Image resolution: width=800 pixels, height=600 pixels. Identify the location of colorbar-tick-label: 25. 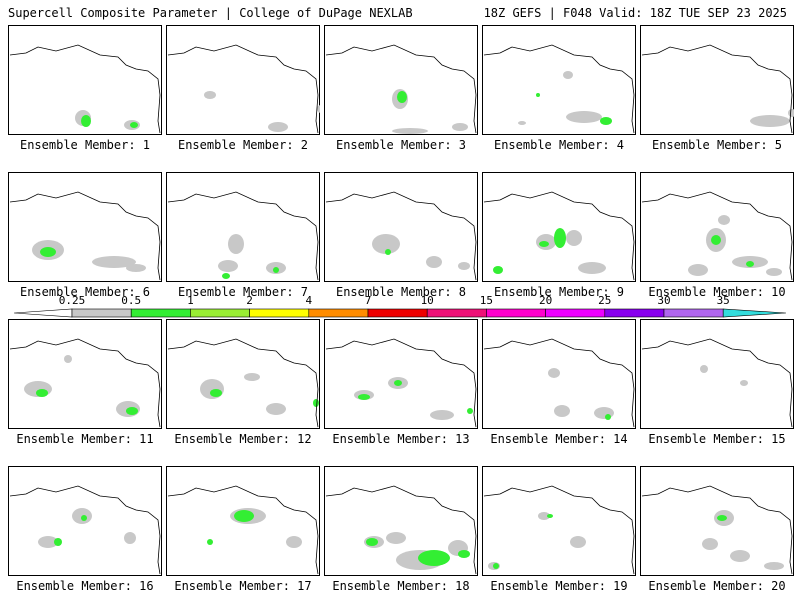
(605, 300).